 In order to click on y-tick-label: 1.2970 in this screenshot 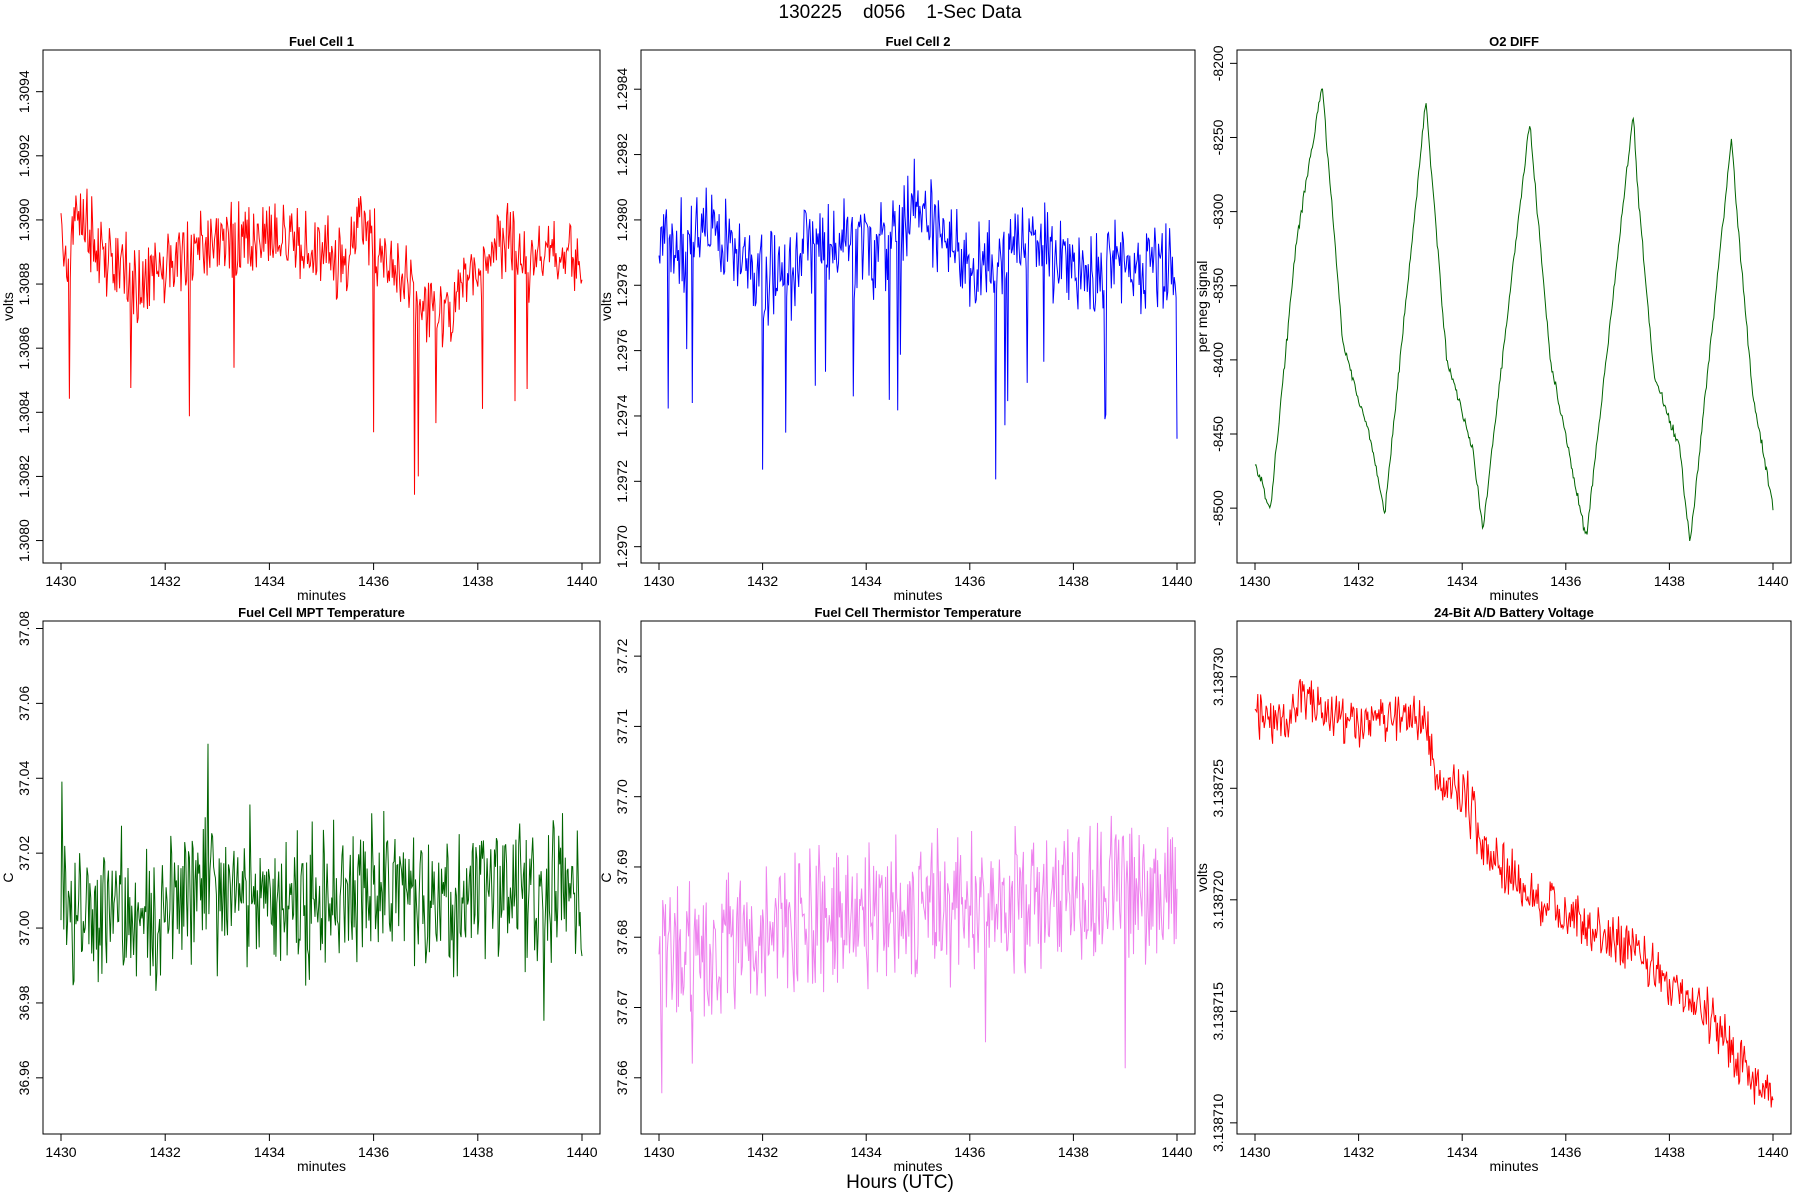, I will do `click(622, 546)`.